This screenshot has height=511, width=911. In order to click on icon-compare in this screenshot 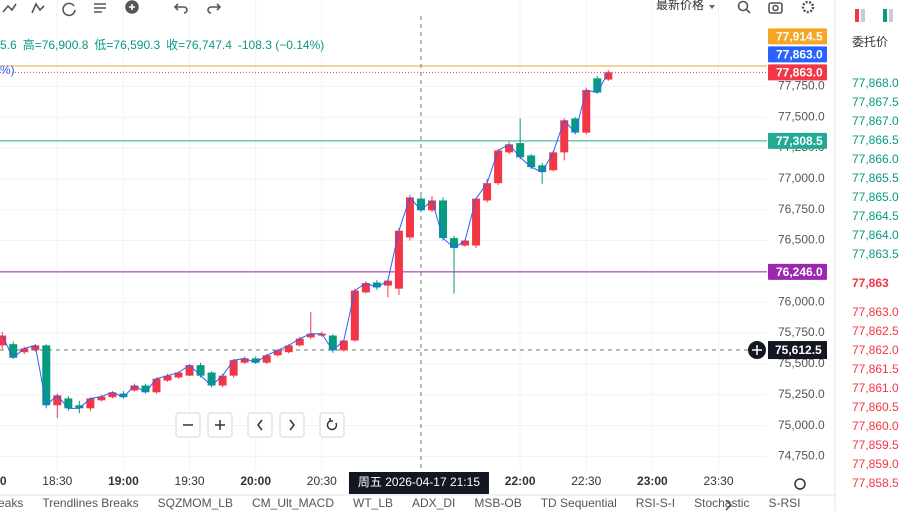, I will do `click(38, 8)`.